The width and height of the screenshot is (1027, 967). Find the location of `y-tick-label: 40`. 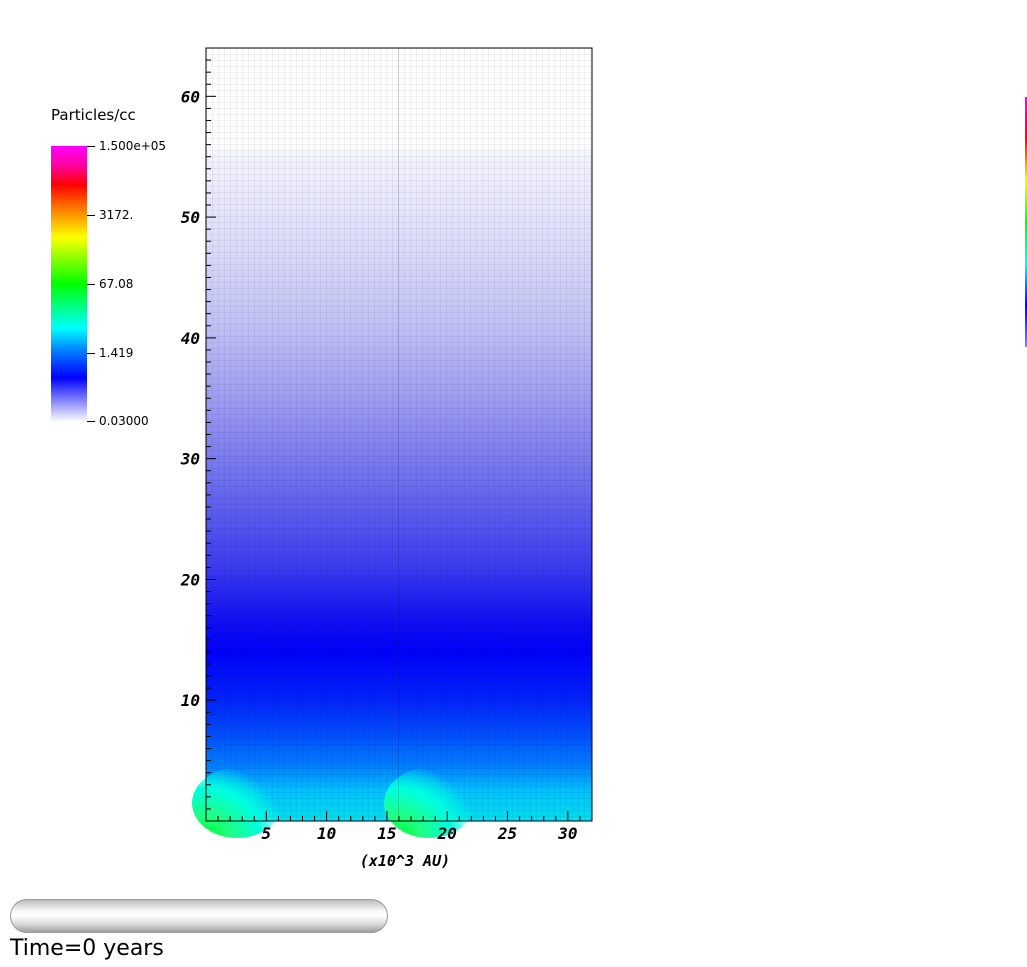

y-tick-label: 40 is located at coordinates (190, 338).